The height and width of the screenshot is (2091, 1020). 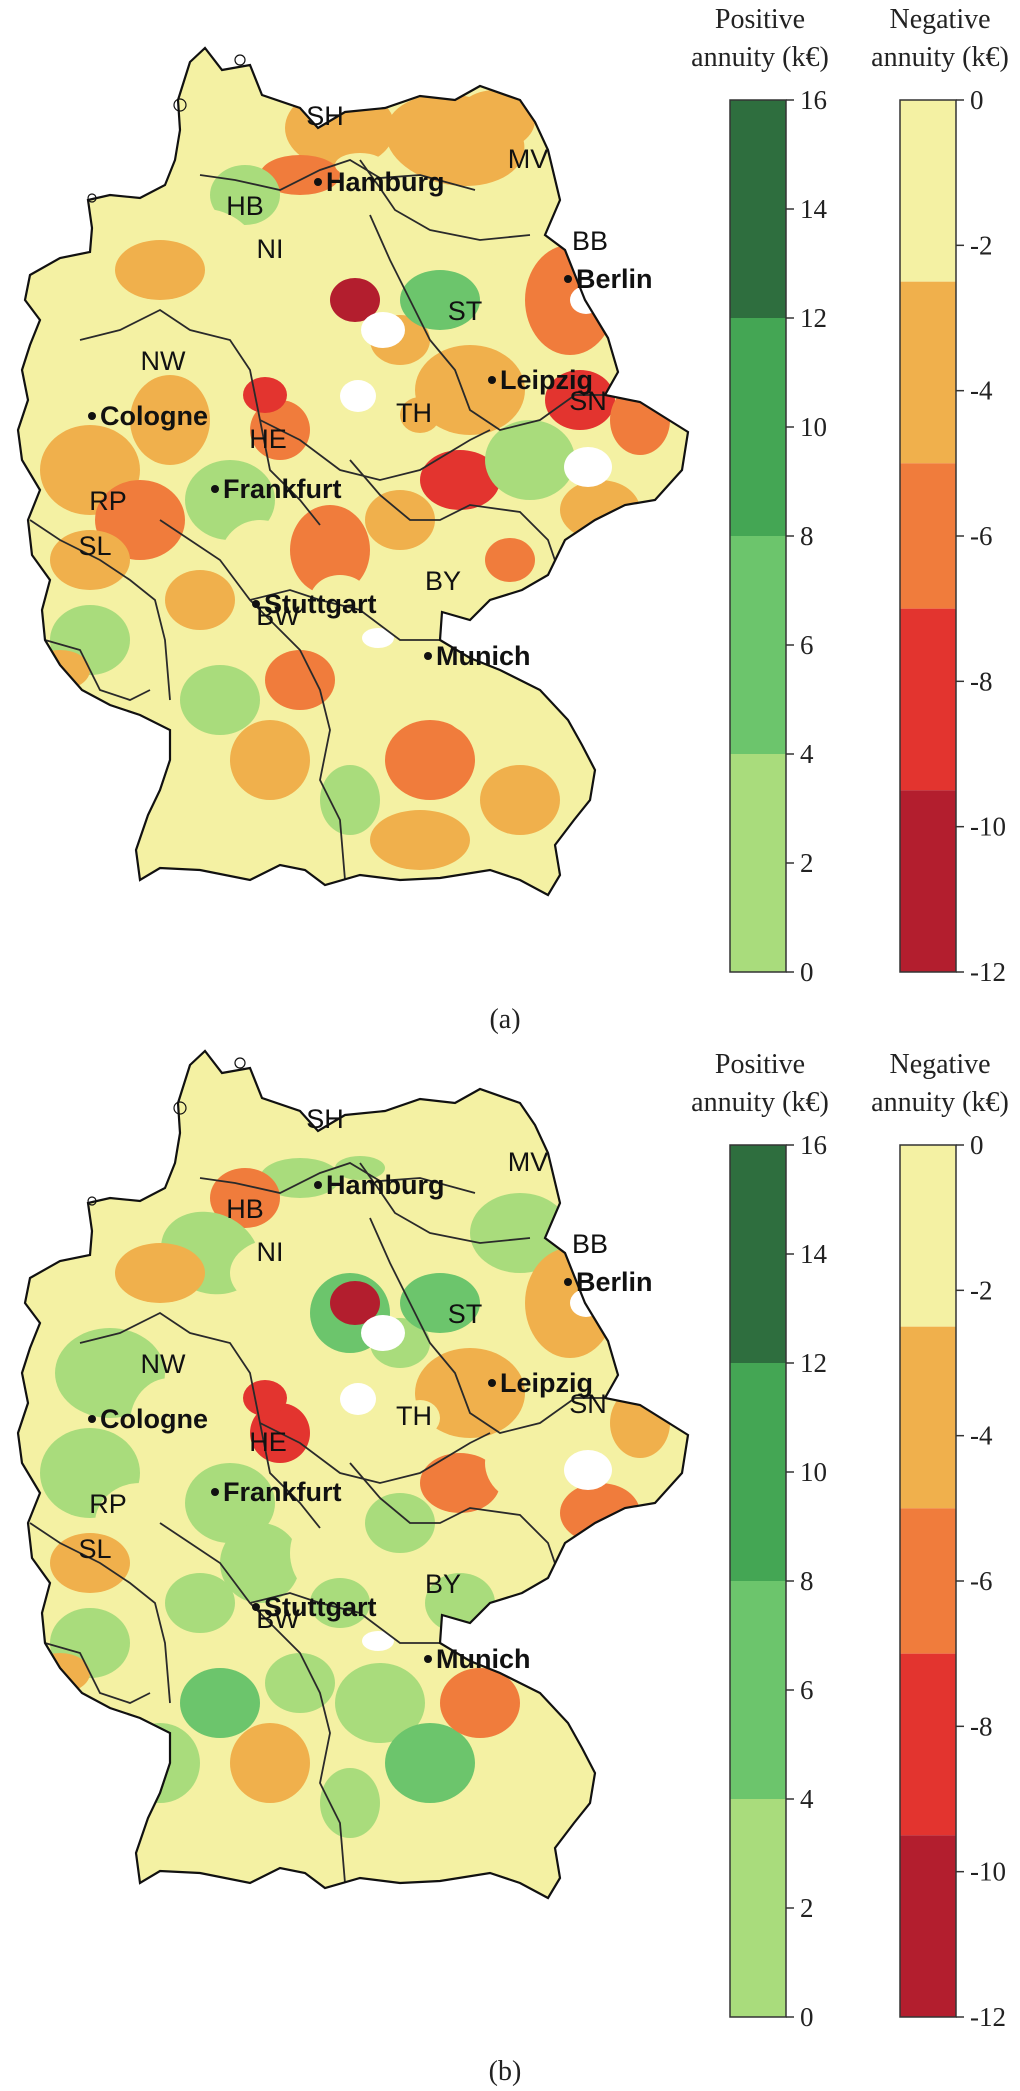 I want to click on legend-positive-title-2: annuity (k€), so click(x=760, y=57).